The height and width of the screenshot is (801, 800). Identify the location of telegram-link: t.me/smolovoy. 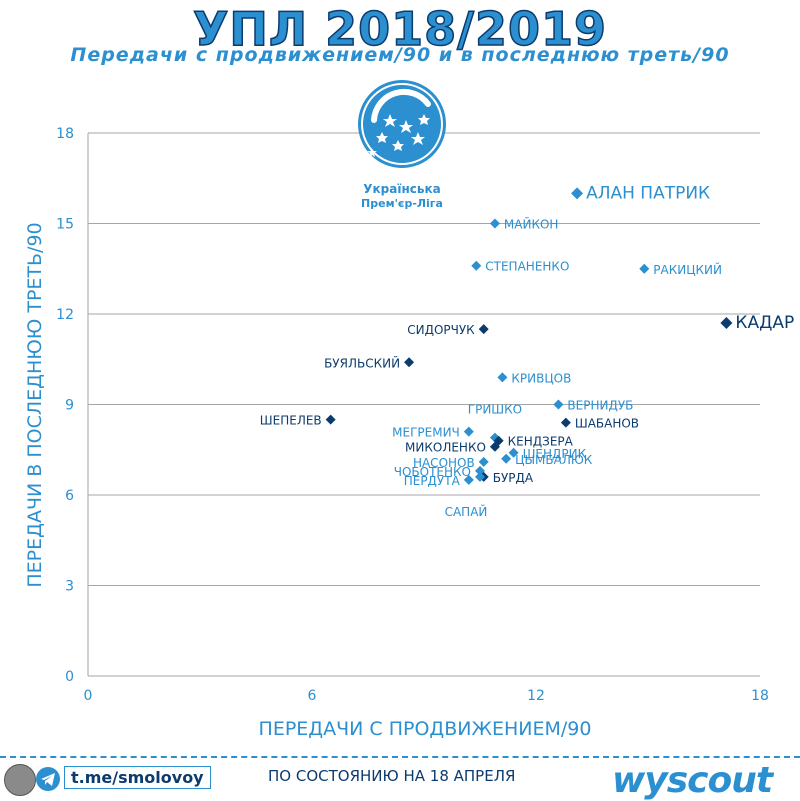
(137, 777).